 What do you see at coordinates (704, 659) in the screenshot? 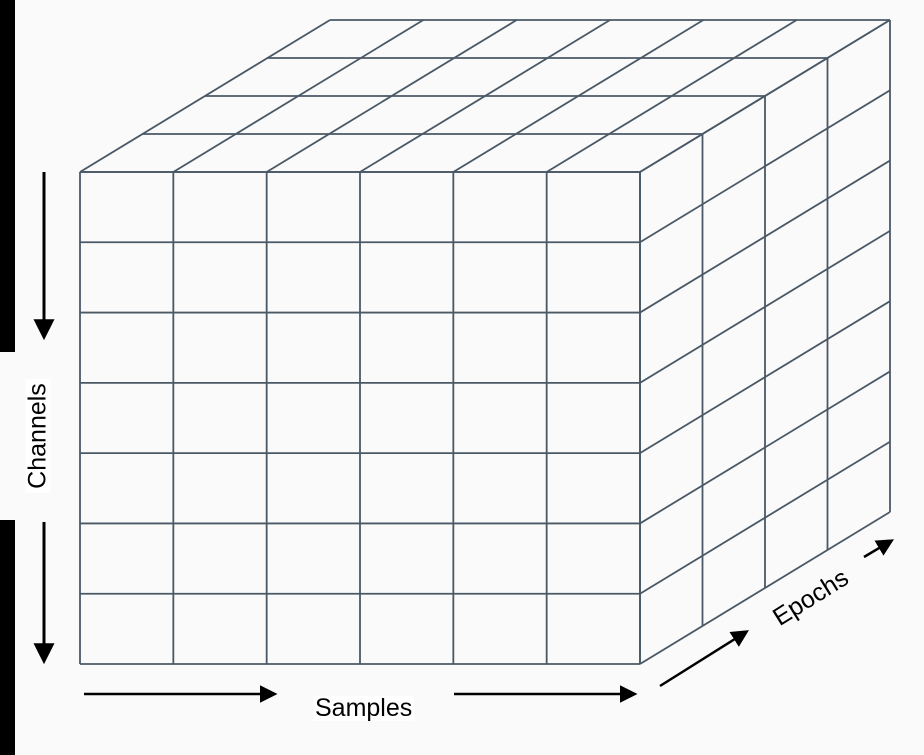
I see `epochs-arrow-lower` at bounding box center [704, 659].